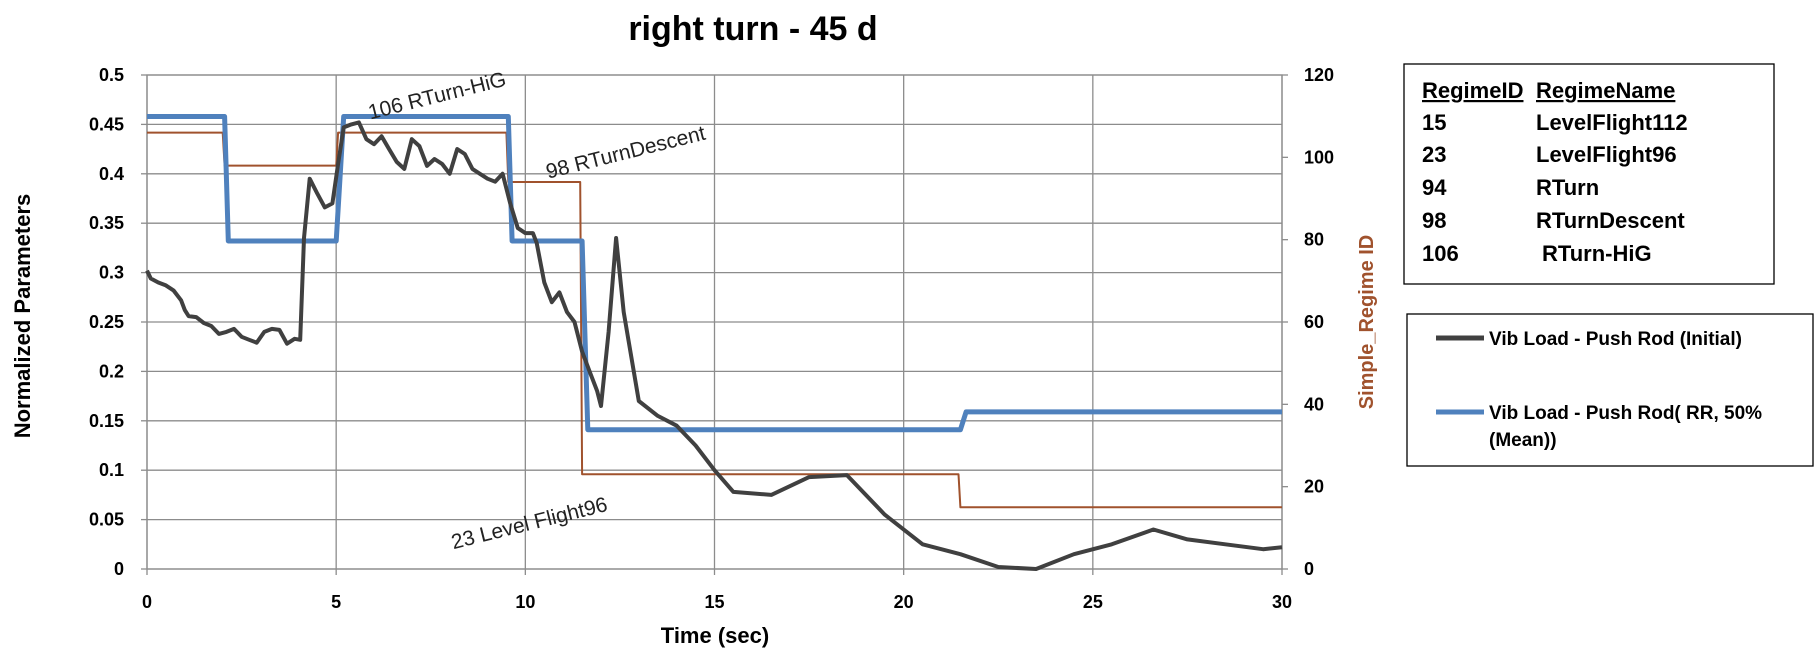 This screenshot has width=1814, height=649. What do you see at coordinates (1314, 240) in the screenshot?
I see `y2-tick-label: 80` at bounding box center [1314, 240].